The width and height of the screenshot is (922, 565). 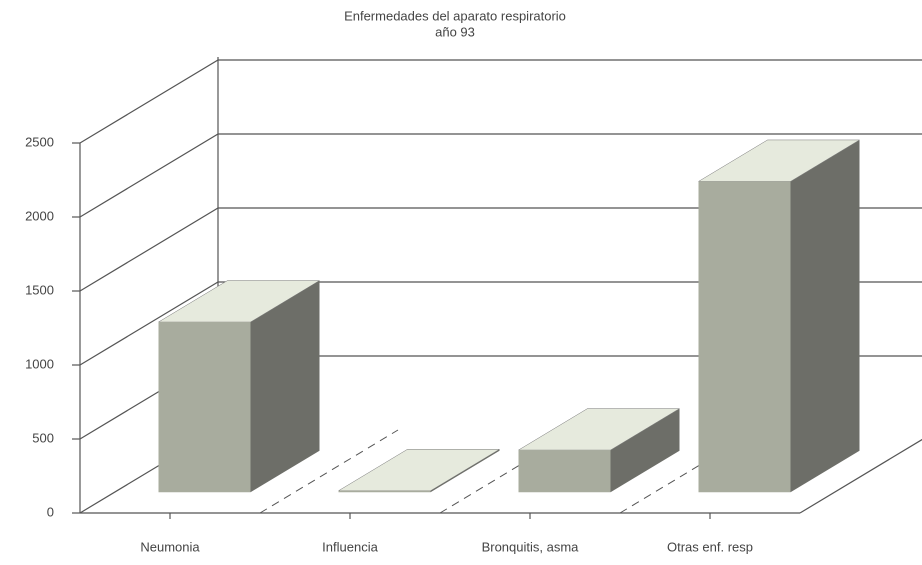 What do you see at coordinates (39, 141) in the screenshot?
I see `y-tick-label: 2500` at bounding box center [39, 141].